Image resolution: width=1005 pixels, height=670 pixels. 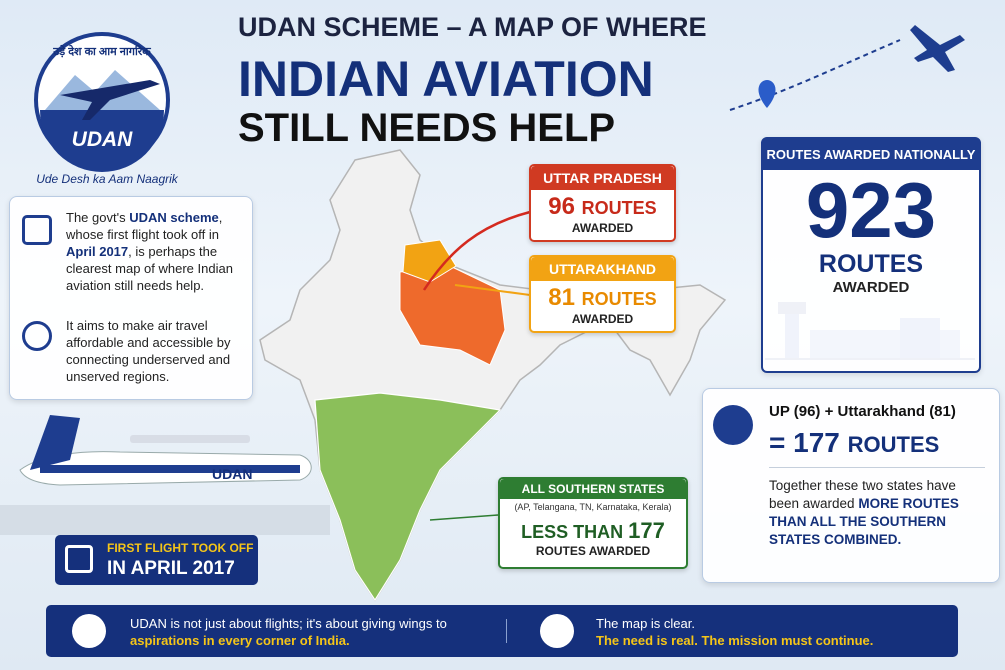 I want to click on logo-base, so click(x=102, y=141).